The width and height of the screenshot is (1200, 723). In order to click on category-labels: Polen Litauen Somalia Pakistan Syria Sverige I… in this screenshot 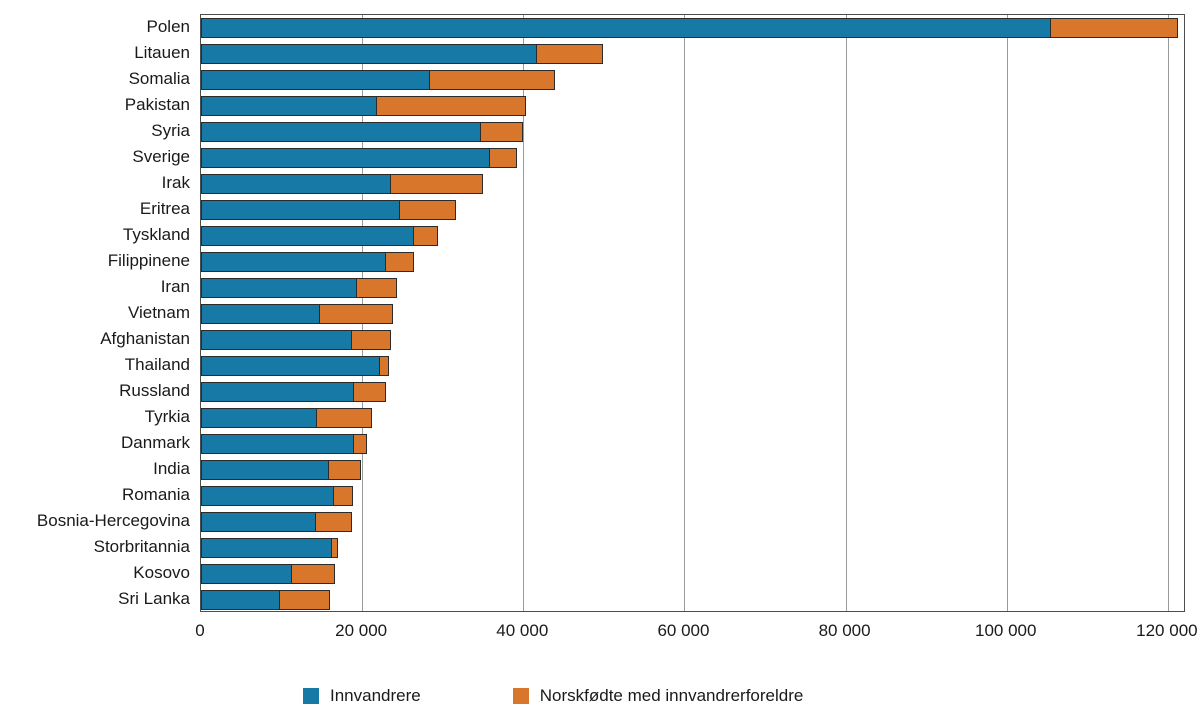, I will do `click(95, 313)`.